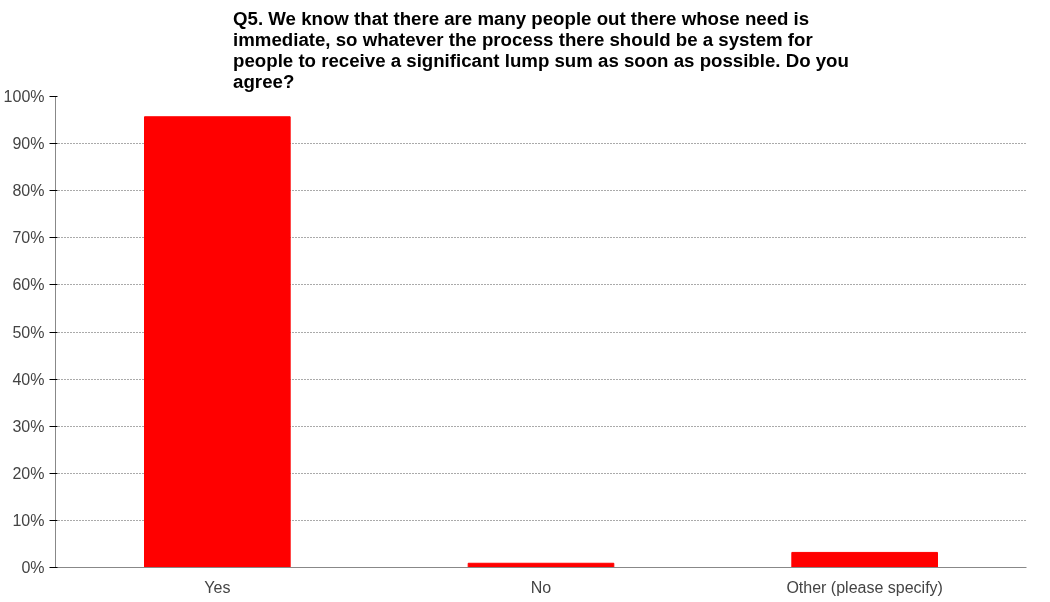 This screenshot has height=602, width=1050. Describe the element at coordinates (28, 332) in the screenshot. I see `y-tick-label: 50%` at that location.